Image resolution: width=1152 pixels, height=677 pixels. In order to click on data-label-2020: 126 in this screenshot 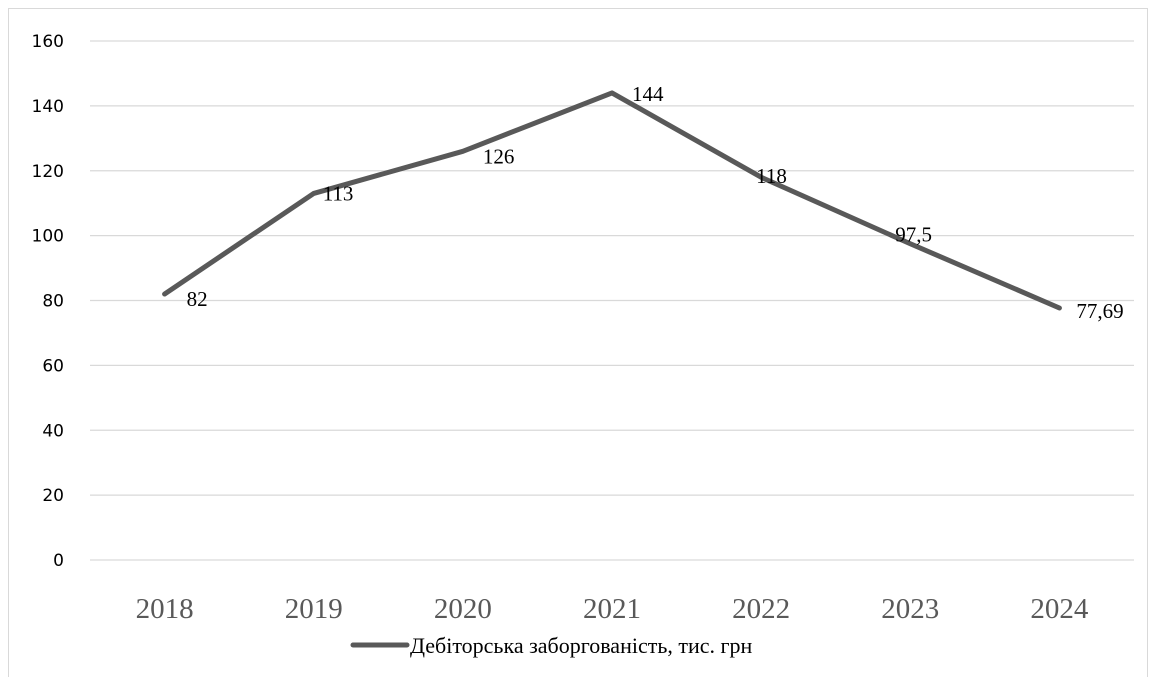, I will do `click(499, 156)`.